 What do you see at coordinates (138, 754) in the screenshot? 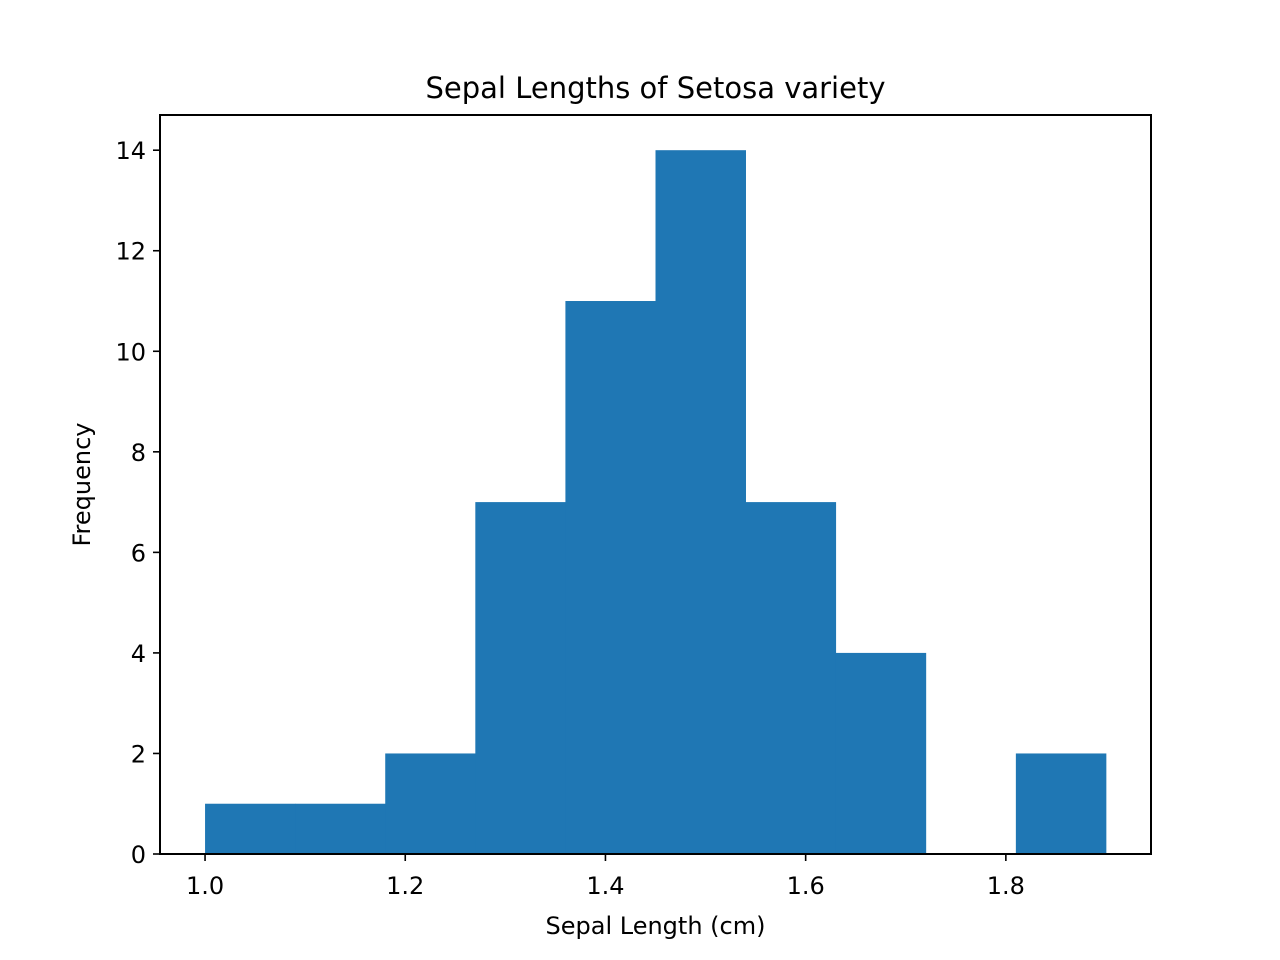
I see `y-tick-label: 2` at bounding box center [138, 754].